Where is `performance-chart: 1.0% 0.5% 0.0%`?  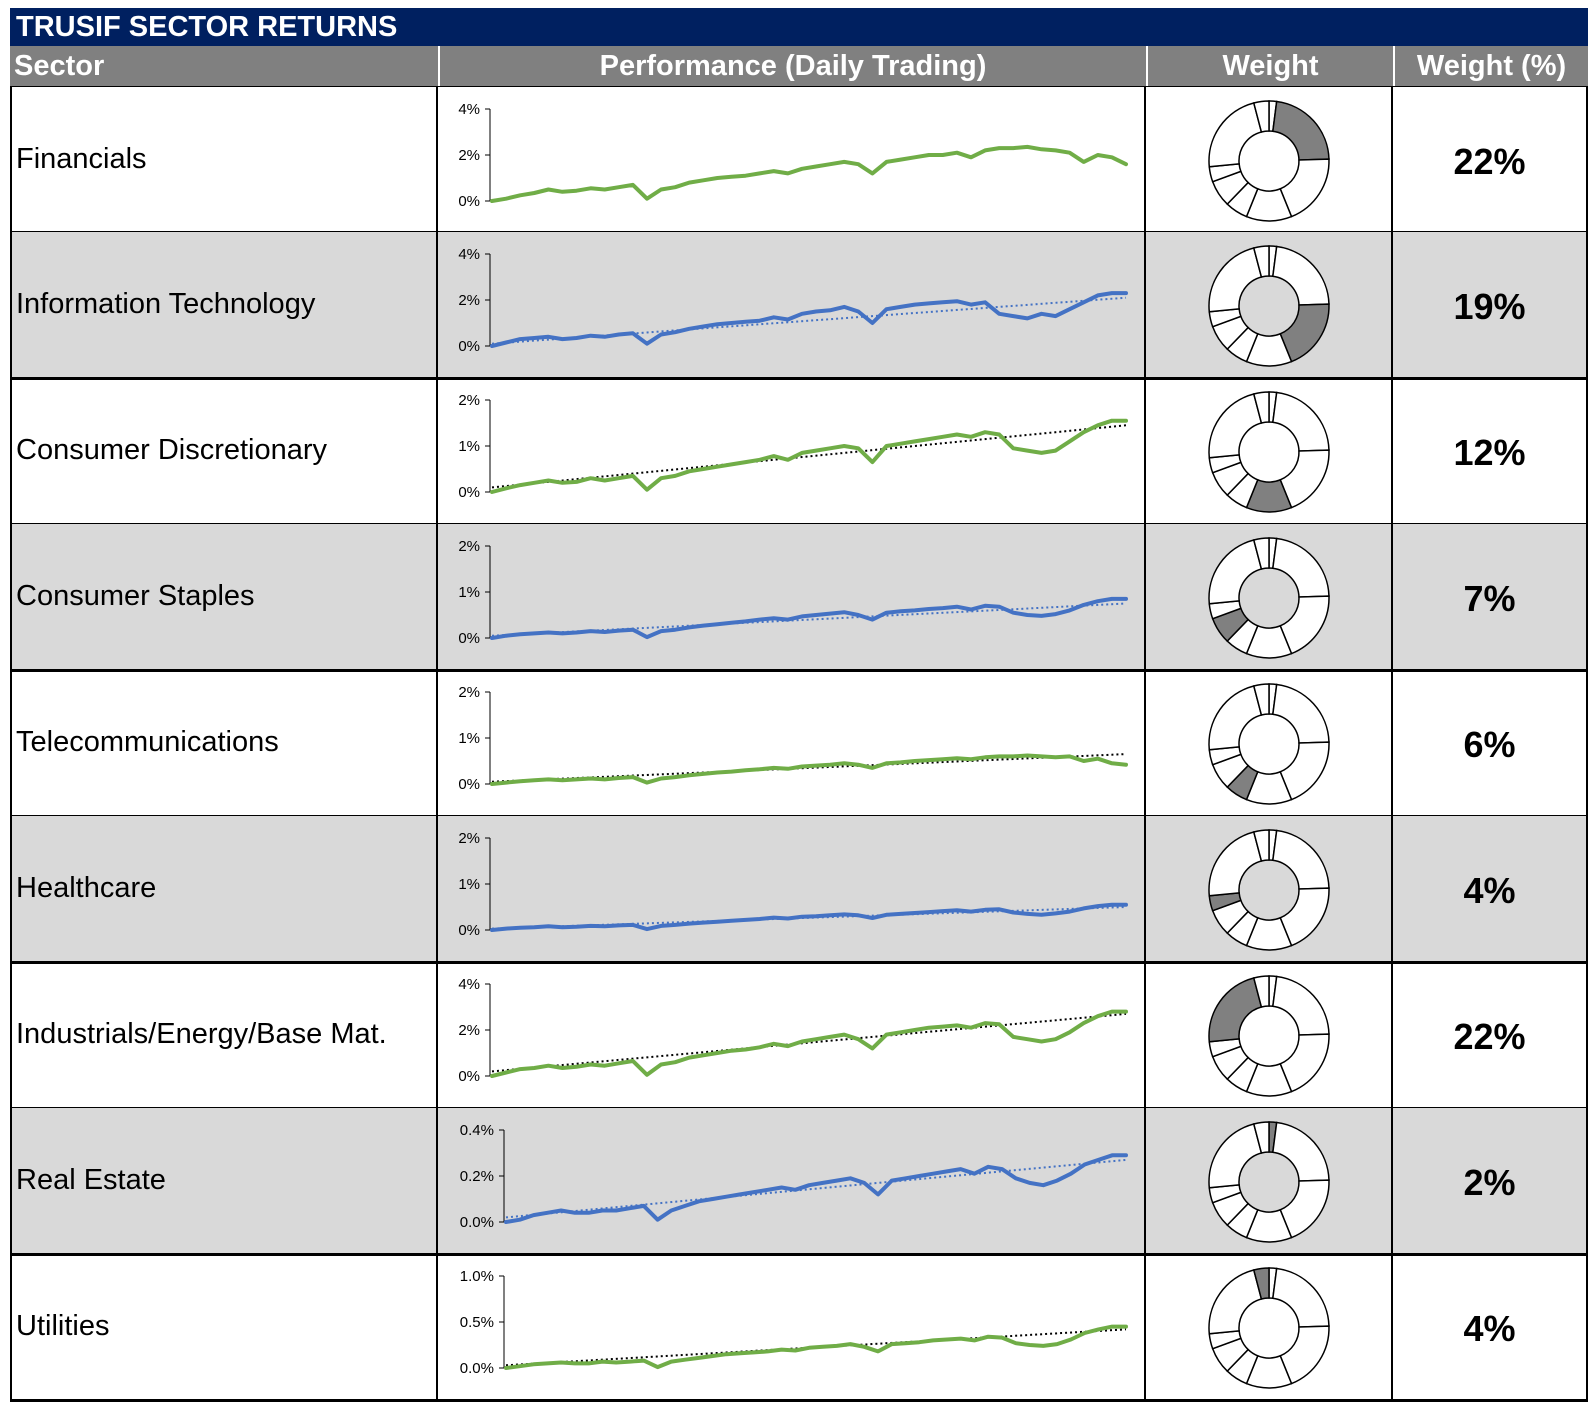 performance-chart: 1.0% 0.5% 0.0% is located at coordinates (794, 1322).